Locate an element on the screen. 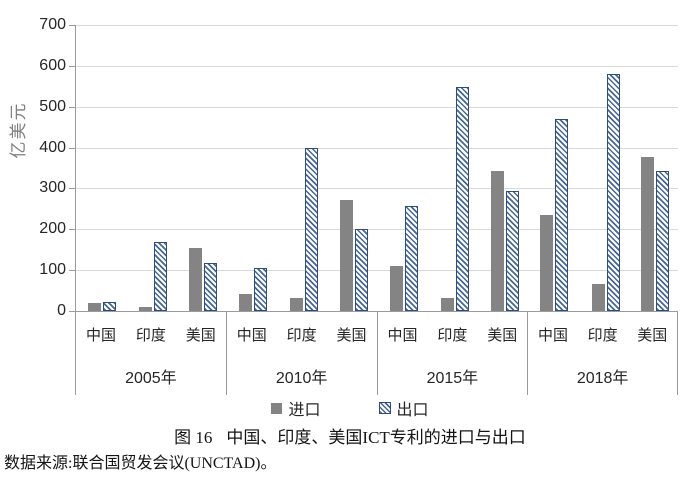 The image size is (700, 503). y-tick-label: 500 is located at coordinates (52, 106).